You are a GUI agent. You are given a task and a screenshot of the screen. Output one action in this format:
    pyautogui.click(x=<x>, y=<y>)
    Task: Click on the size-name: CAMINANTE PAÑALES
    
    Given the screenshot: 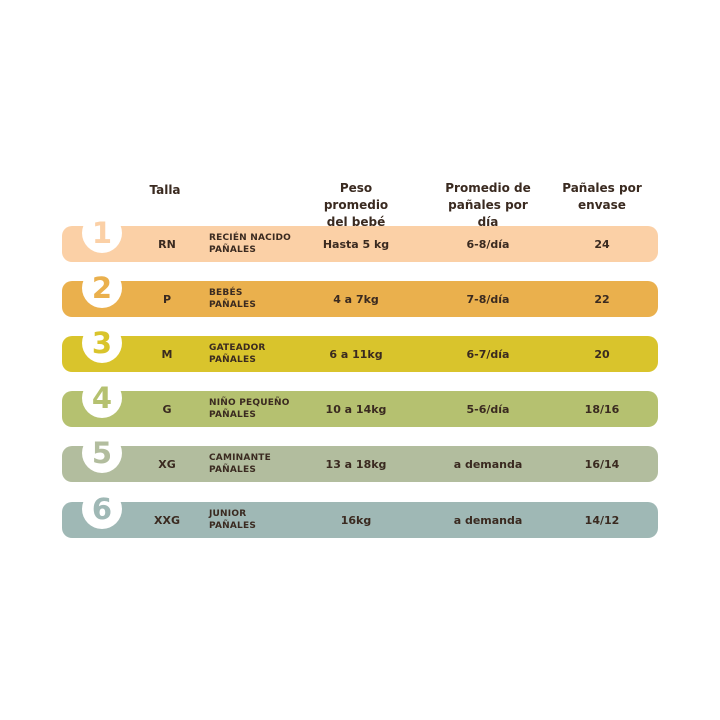 What is the action you would take?
    pyautogui.click(x=269, y=464)
    